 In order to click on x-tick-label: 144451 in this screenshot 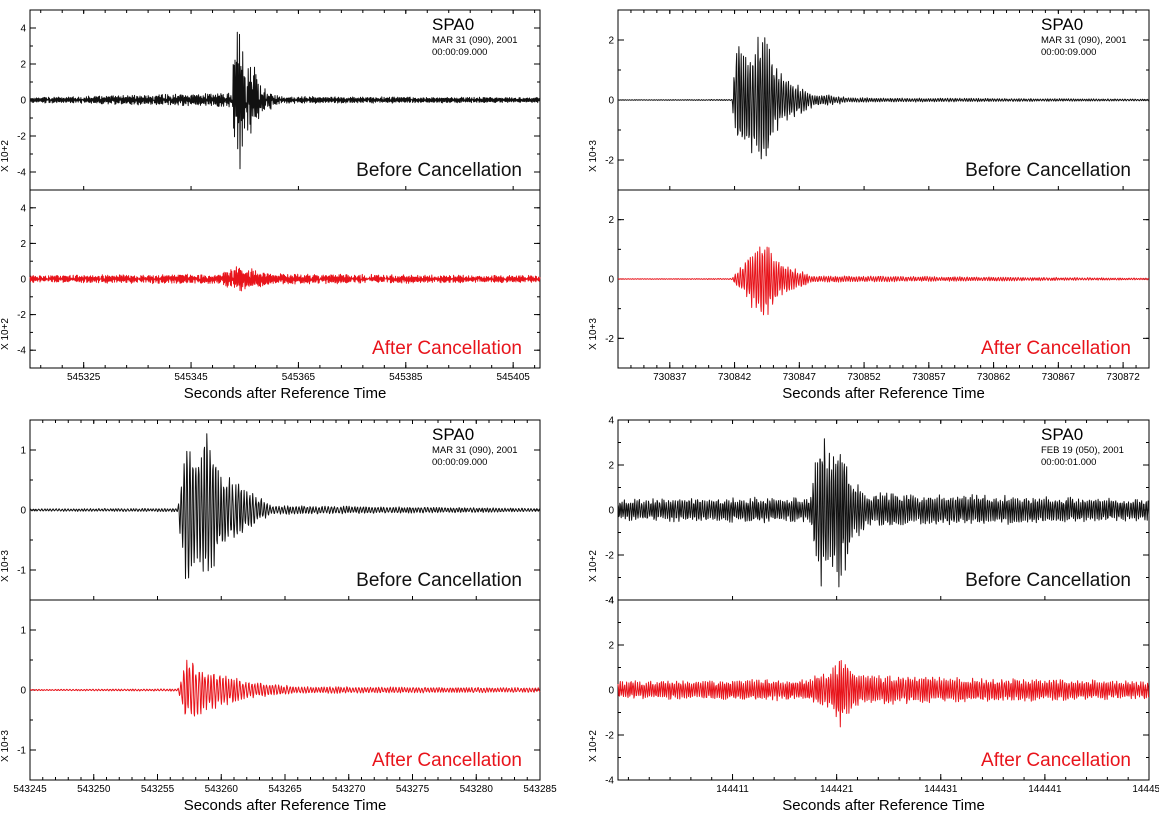, I will do `click(1145, 789)`.